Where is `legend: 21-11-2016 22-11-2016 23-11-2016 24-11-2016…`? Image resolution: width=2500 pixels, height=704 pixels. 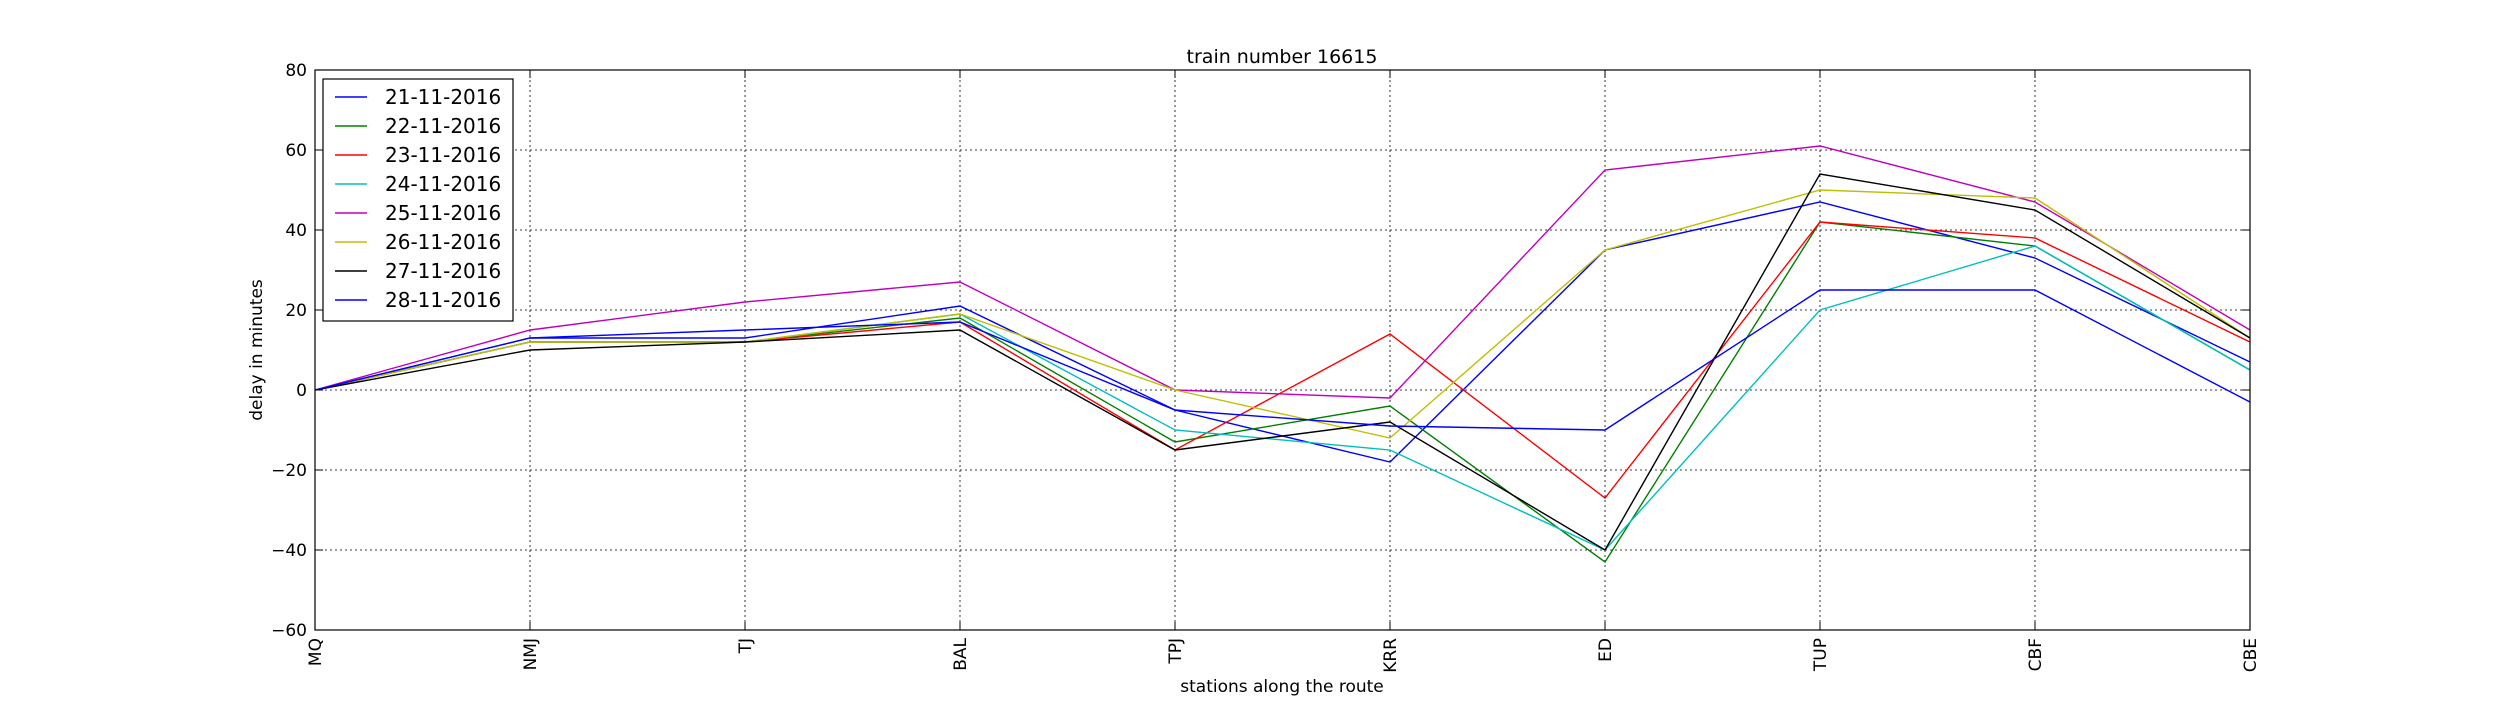 legend: 21-11-2016 22-11-2016 23-11-2016 24-11-2016… is located at coordinates (418, 200).